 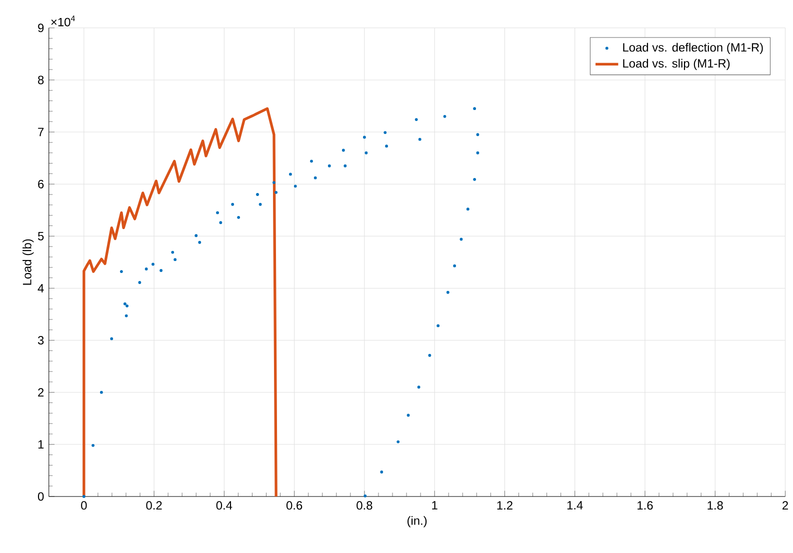 What do you see at coordinates (41, 236) in the screenshot?
I see `y-tick-label: 5` at bounding box center [41, 236].